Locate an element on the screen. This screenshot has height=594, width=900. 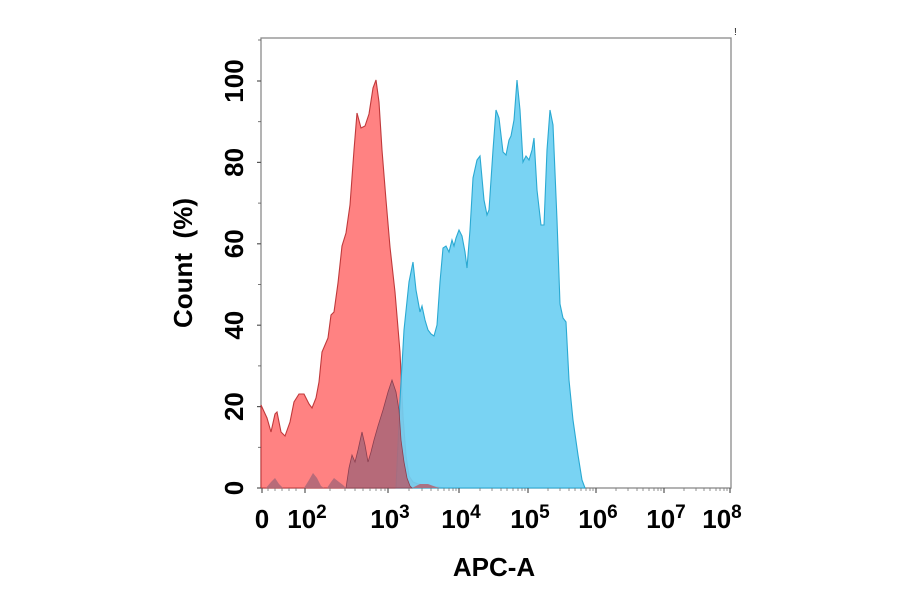
y-tick-labels: 0 20 40 60 80 100 is located at coordinates (234, 277).